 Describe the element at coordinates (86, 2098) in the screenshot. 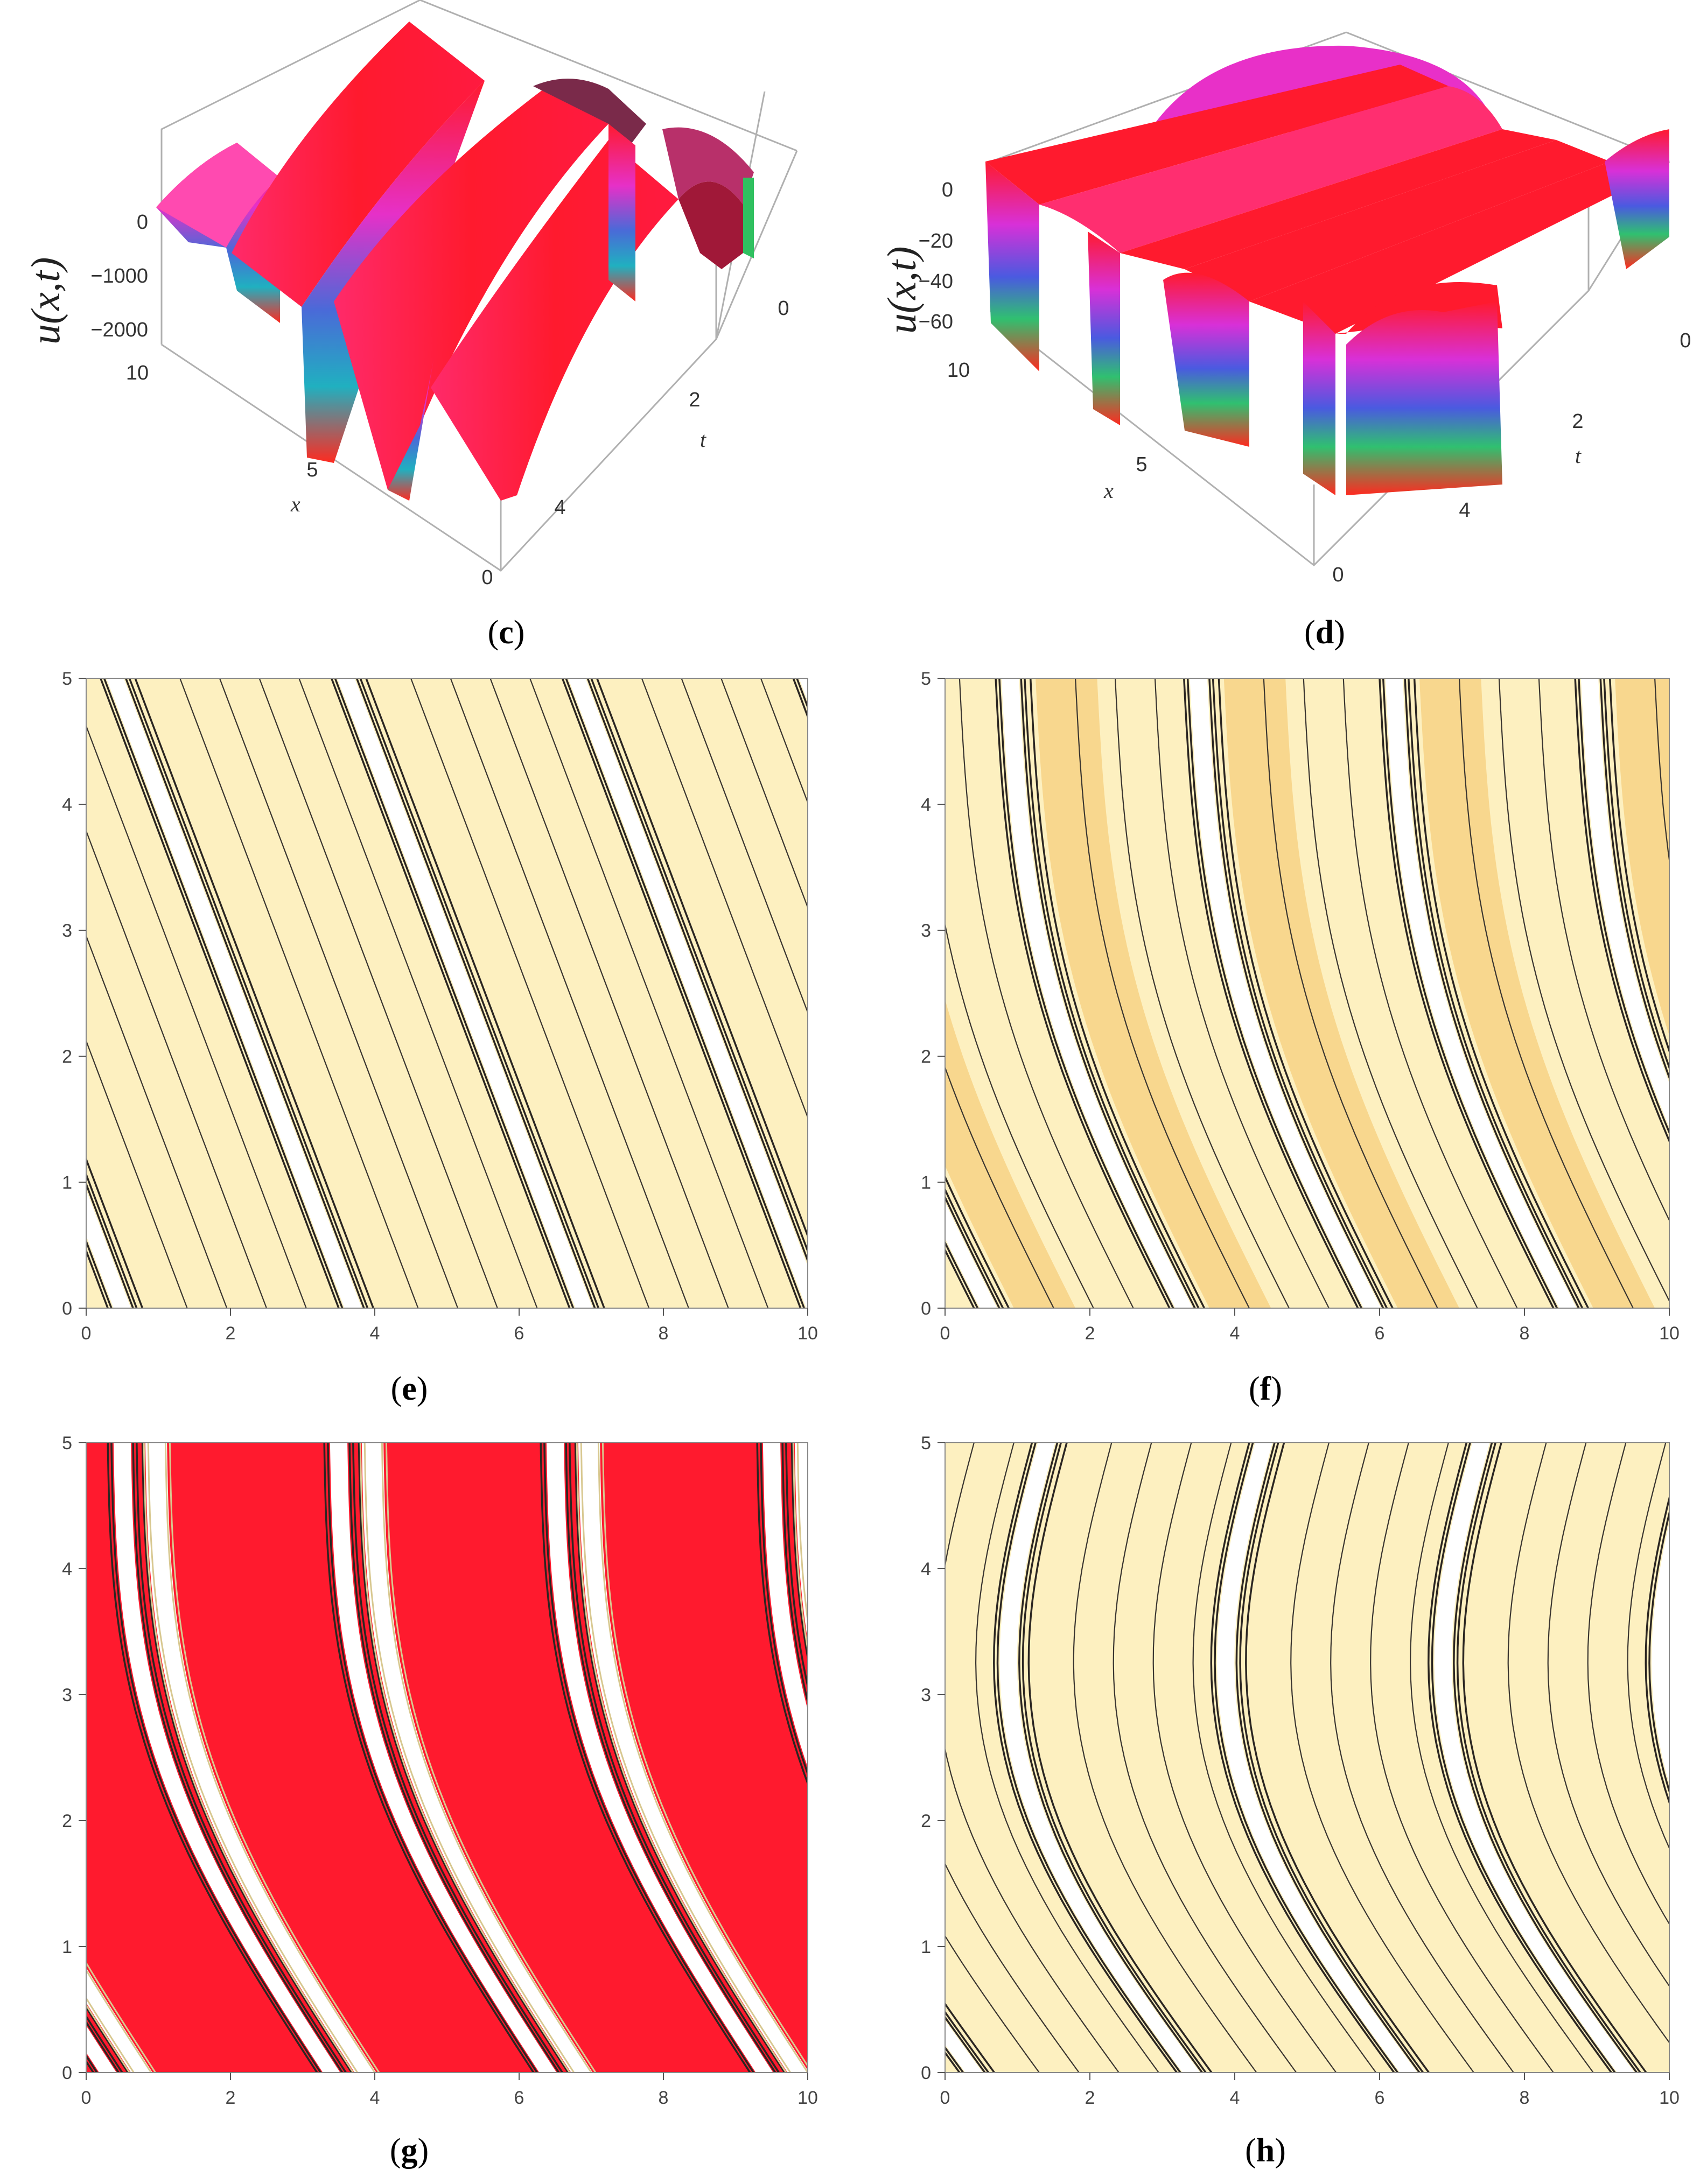

I see `x-tick-label: 0` at that location.